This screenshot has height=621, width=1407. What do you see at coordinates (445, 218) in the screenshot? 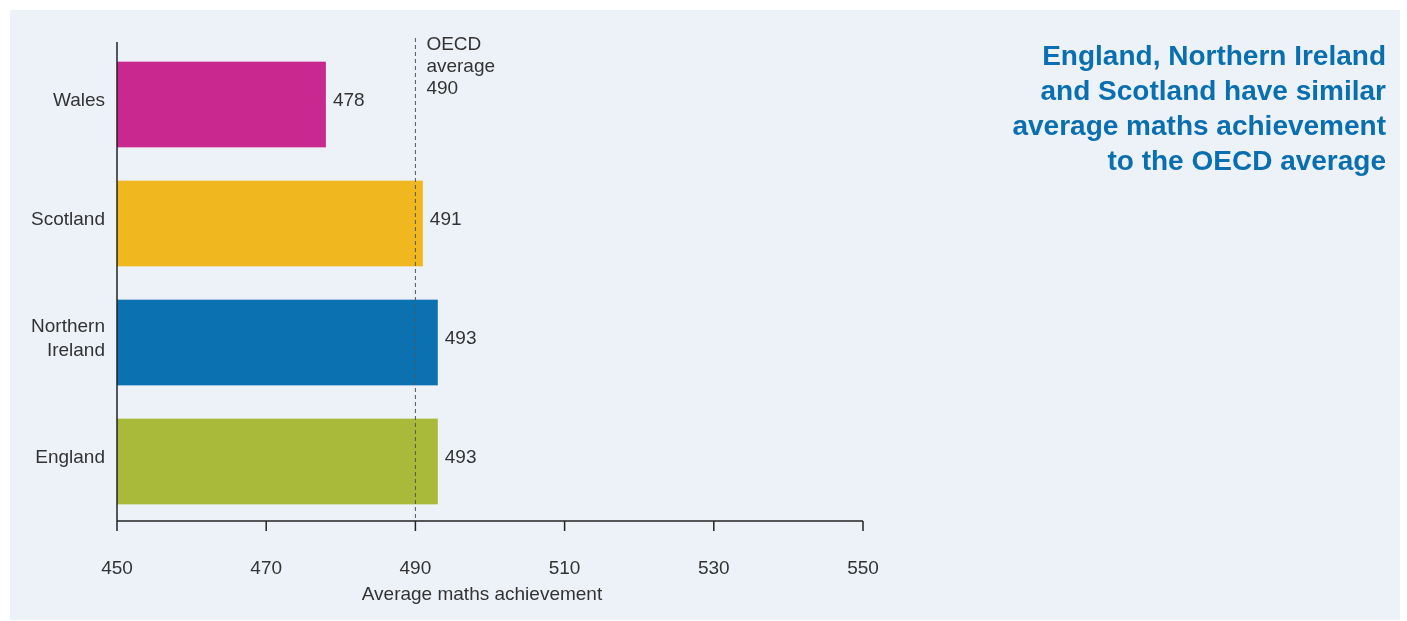
I see `data-label: 491` at bounding box center [445, 218].